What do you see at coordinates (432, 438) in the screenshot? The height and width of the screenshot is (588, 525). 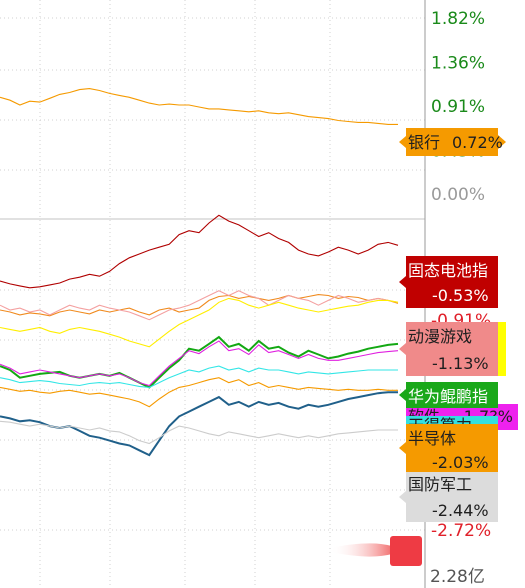 I see `tag-semiconductor-text-0: 半导体` at bounding box center [432, 438].